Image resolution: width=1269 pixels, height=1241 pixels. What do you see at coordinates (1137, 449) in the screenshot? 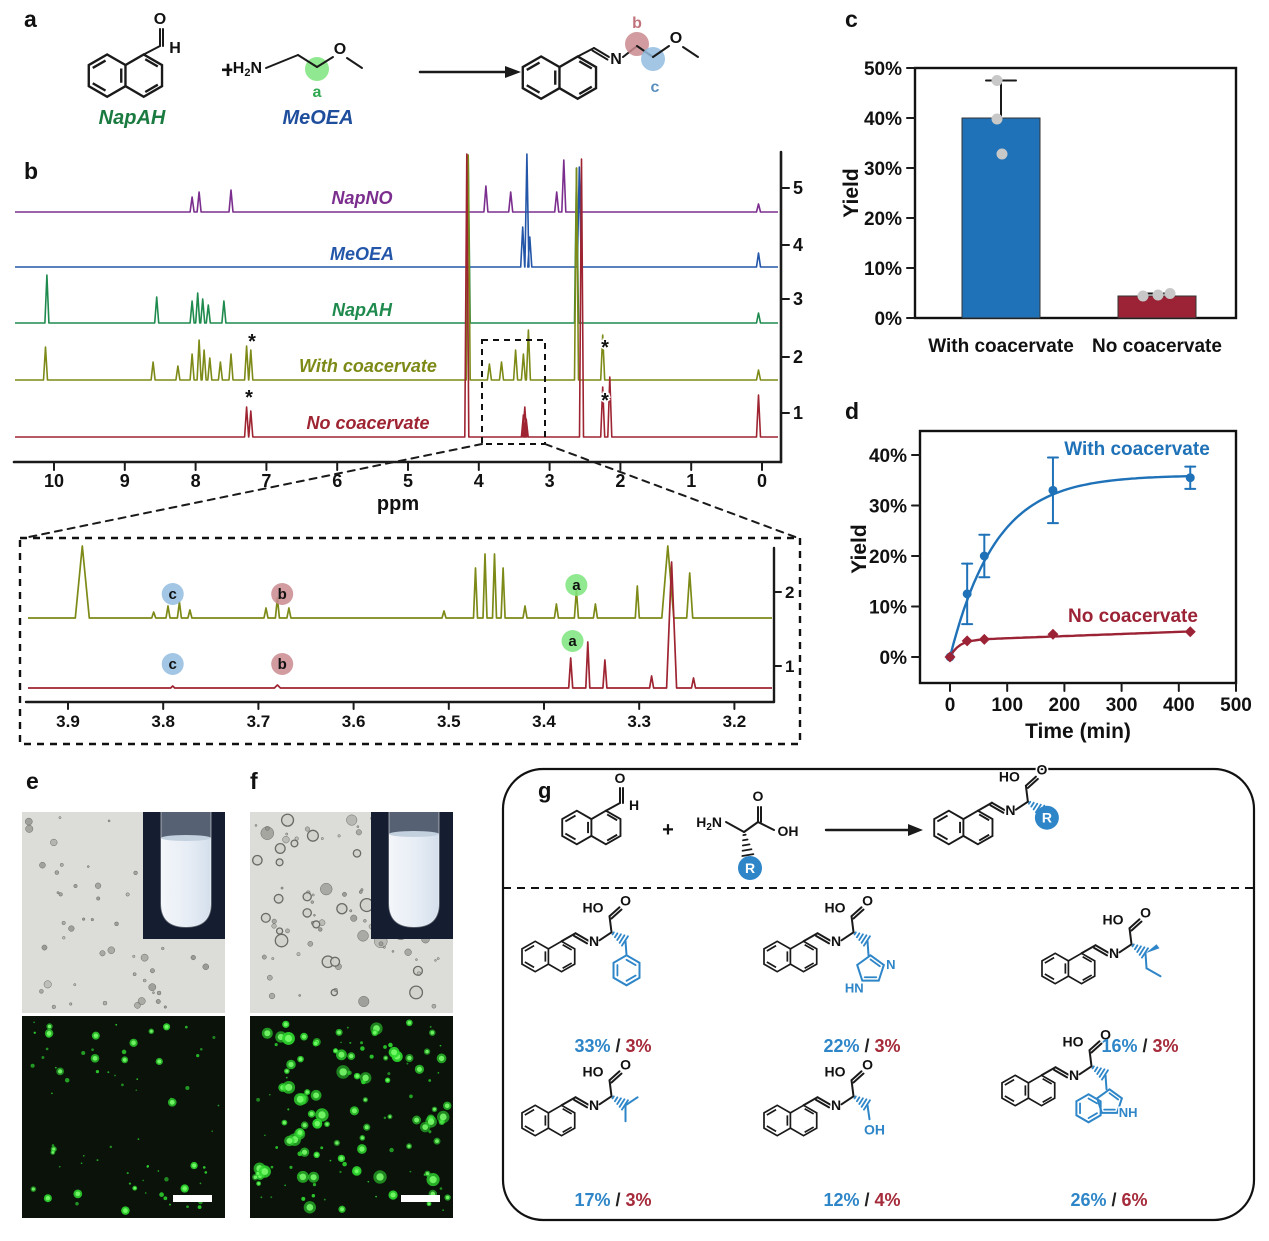
I see `series-label-with-coacervate: With coacervate` at bounding box center [1137, 449].